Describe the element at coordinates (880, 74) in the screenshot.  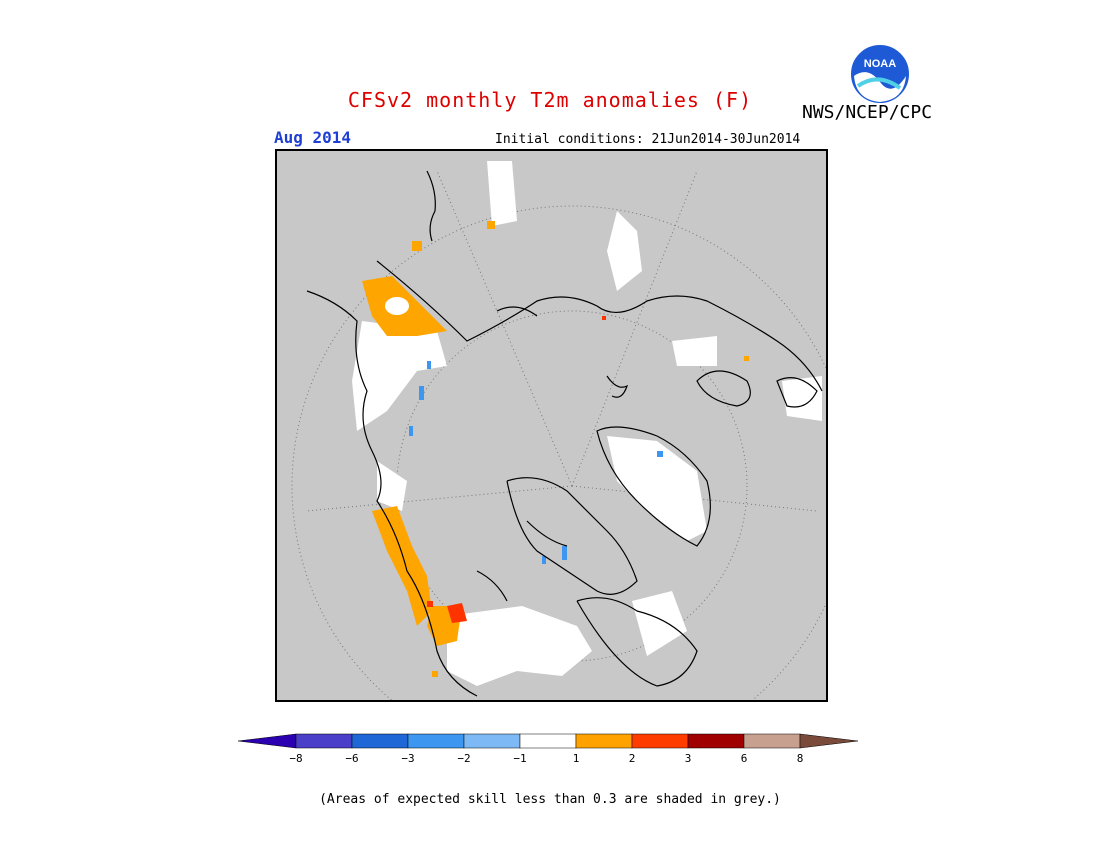
I see `noaa-logo: NOAA` at that location.